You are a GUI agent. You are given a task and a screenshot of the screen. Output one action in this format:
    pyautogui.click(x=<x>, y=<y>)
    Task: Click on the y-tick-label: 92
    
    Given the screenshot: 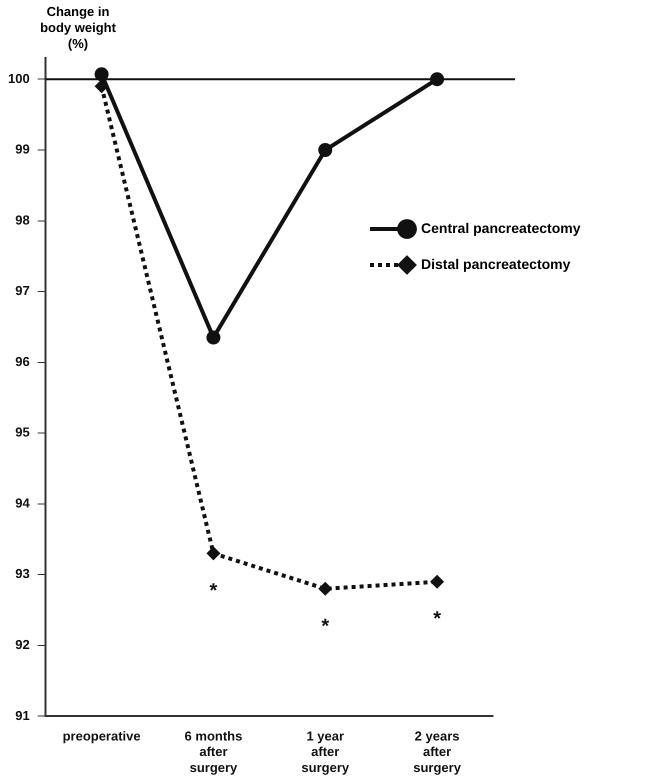 What is the action you would take?
    pyautogui.click(x=22, y=644)
    